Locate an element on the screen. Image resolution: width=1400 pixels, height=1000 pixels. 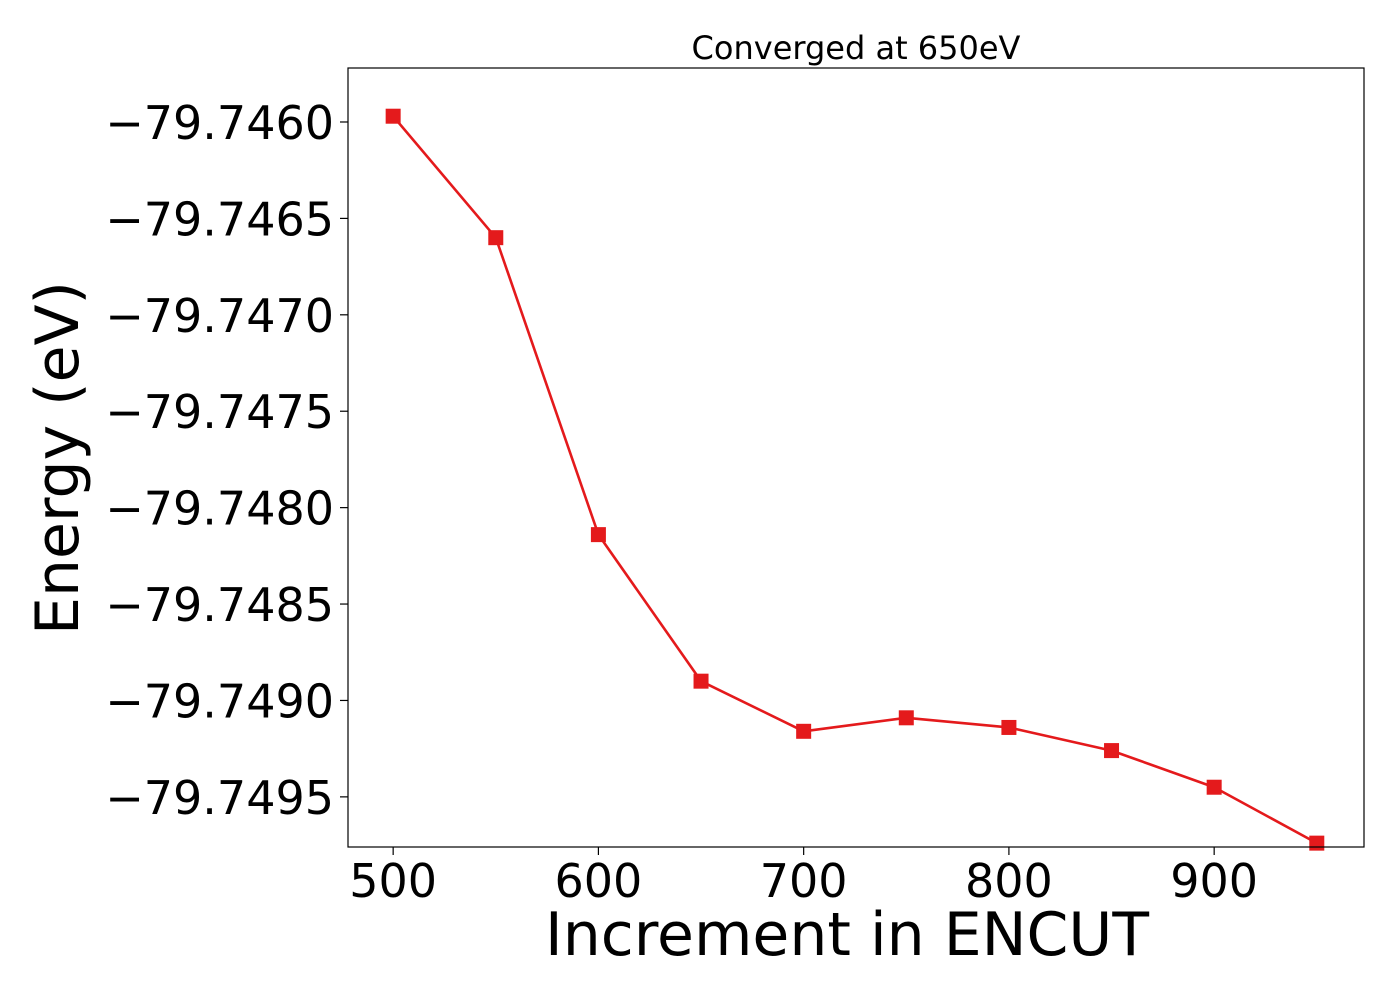
y-tick-label: −79.7470 is located at coordinates (219, 316).